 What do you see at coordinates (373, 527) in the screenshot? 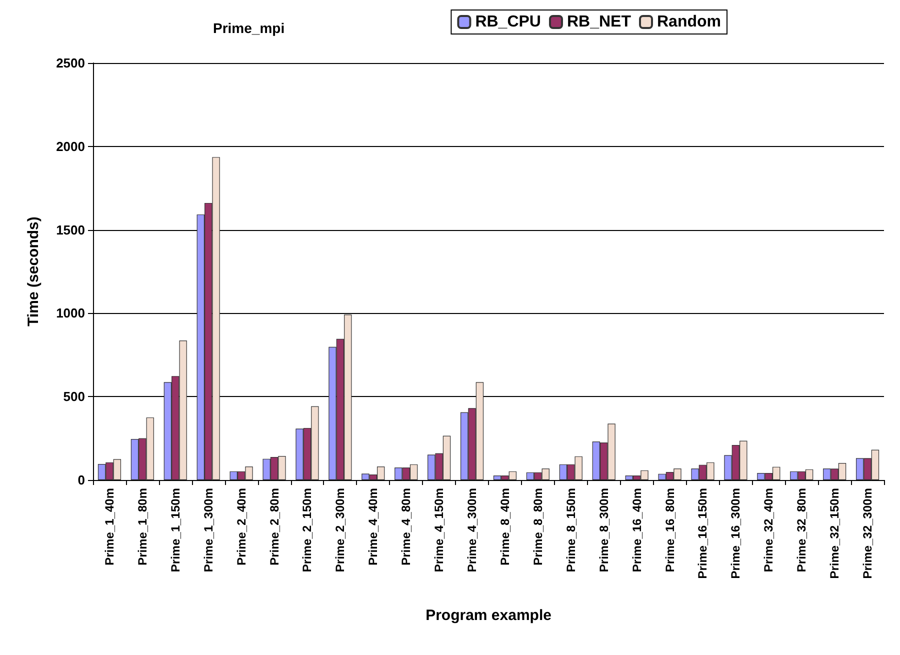
I see `x-tick-label: Prime_4_40m` at bounding box center [373, 527].